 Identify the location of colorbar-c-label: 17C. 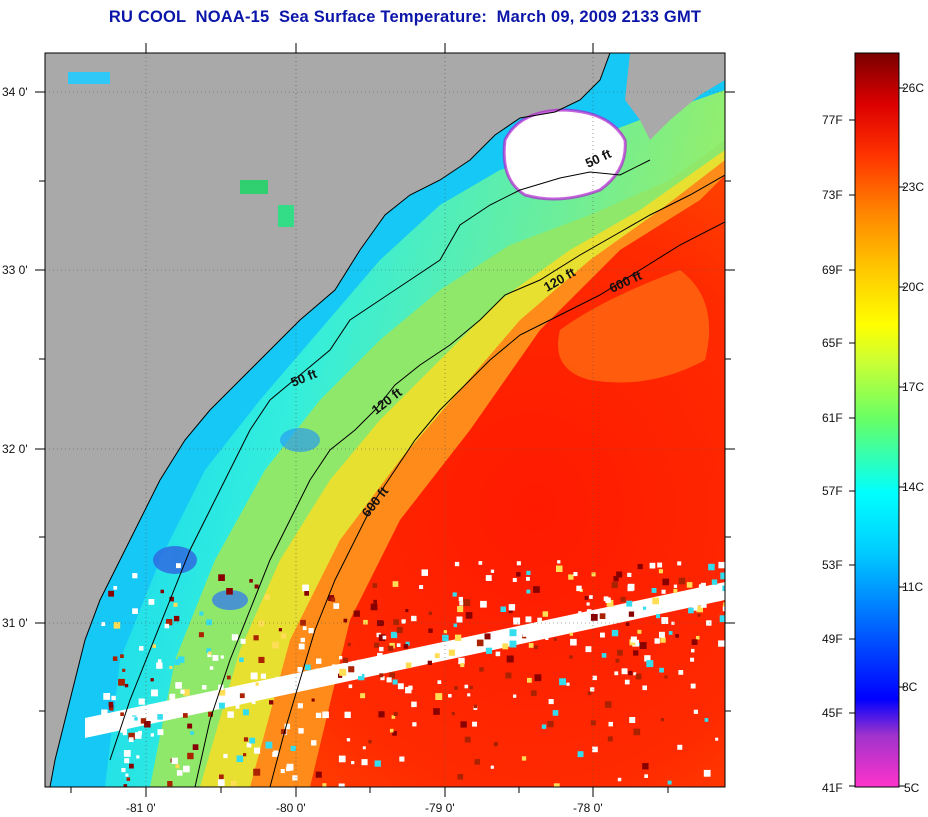
(913, 387).